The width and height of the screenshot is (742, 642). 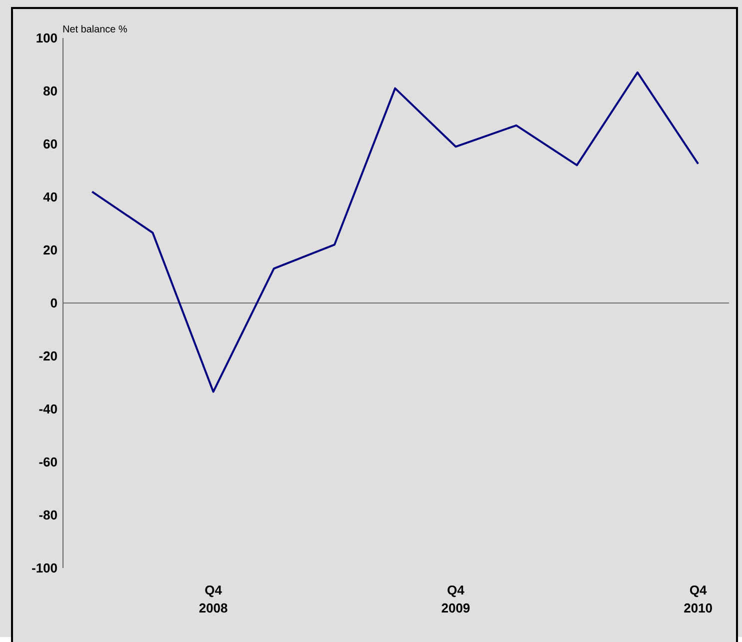 What do you see at coordinates (95, 28) in the screenshot?
I see `y-axis-title: Net balance %` at bounding box center [95, 28].